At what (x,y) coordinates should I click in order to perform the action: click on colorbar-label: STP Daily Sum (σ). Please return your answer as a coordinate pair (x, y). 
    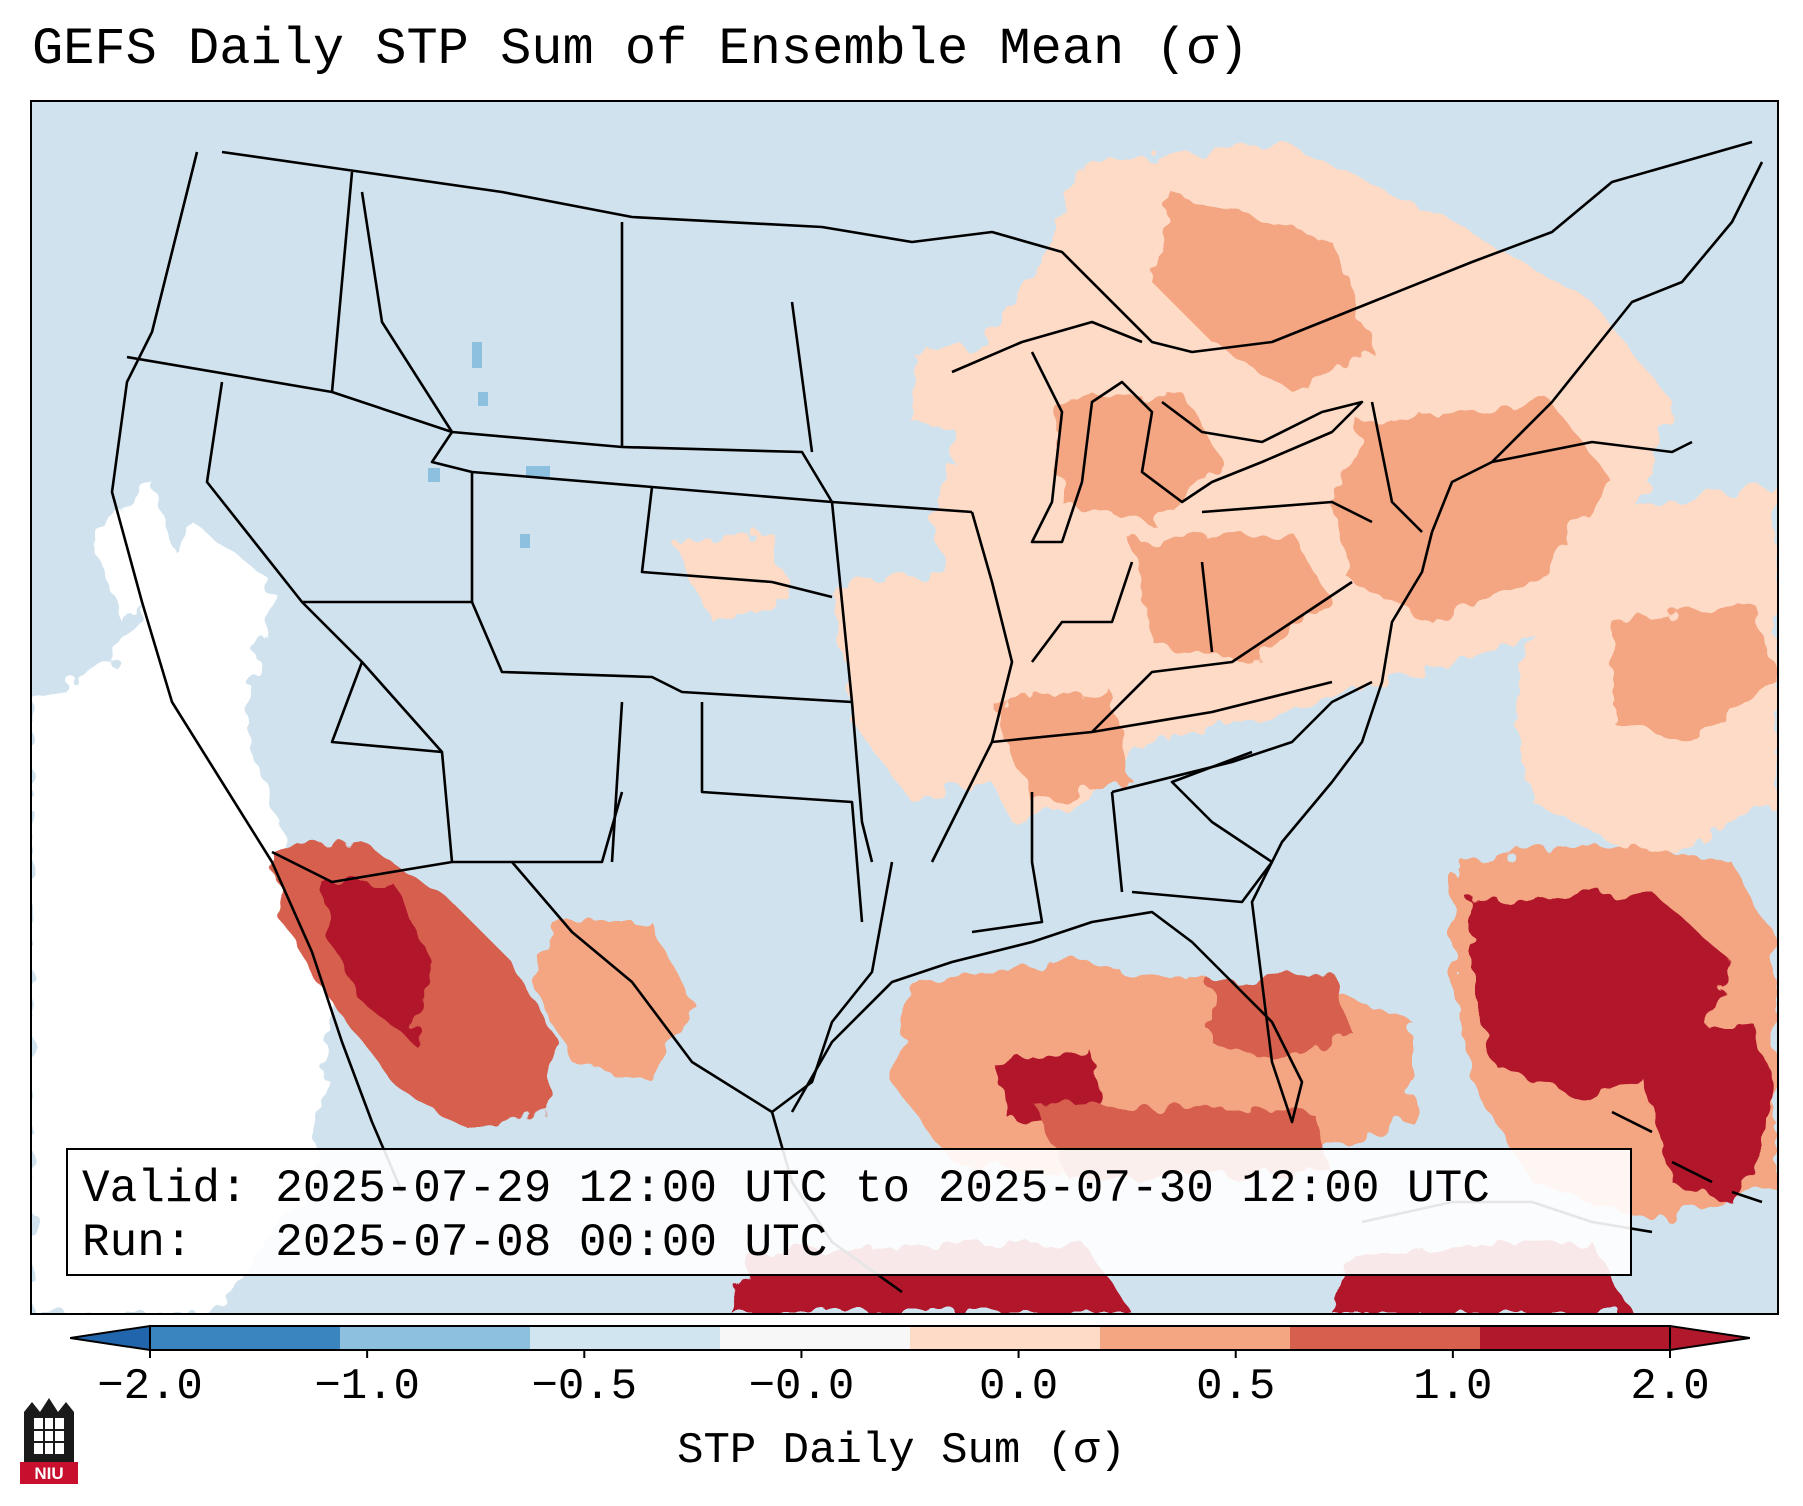
    Looking at the image, I should click on (901, 1451).